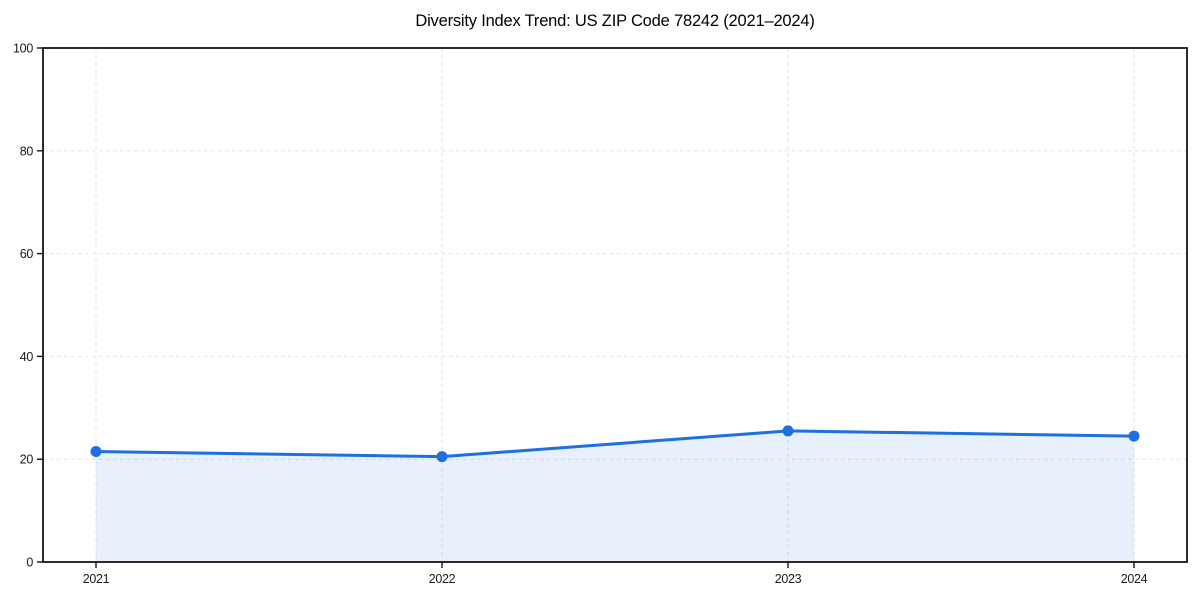 The image size is (1200, 600). Describe the element at coordinates (23, 49) in the screenshot. I see `y-axis-tick-label: 100` at that location.